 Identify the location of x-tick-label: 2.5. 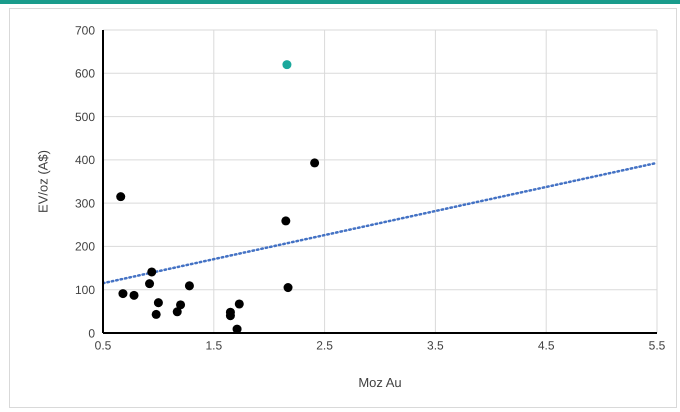
(325, 345).